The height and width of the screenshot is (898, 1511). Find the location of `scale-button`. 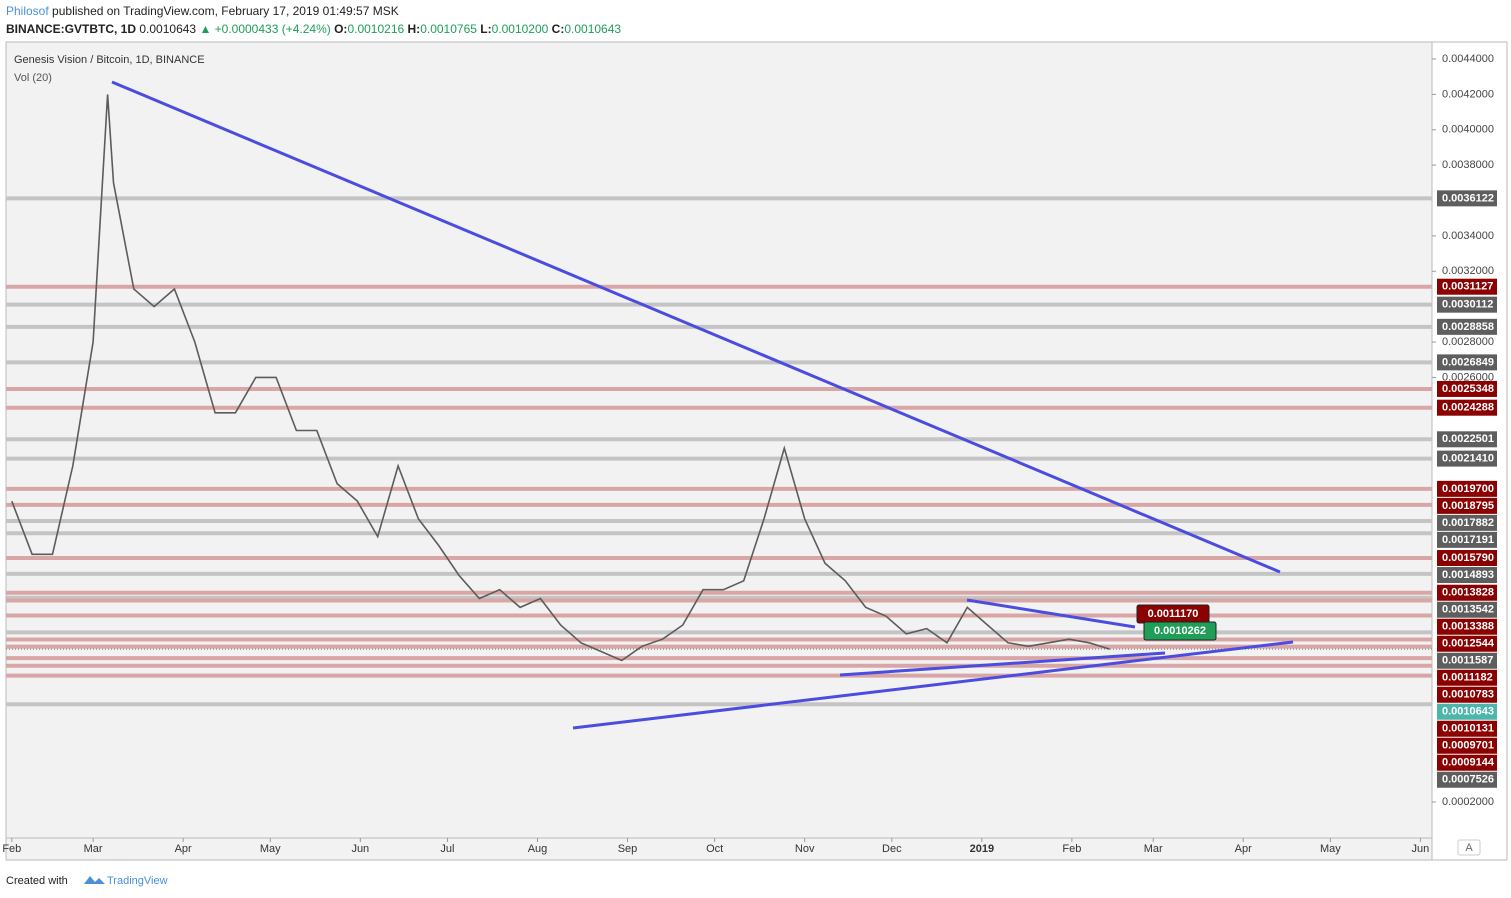

scale-button is located at coordinates (1469, 847).